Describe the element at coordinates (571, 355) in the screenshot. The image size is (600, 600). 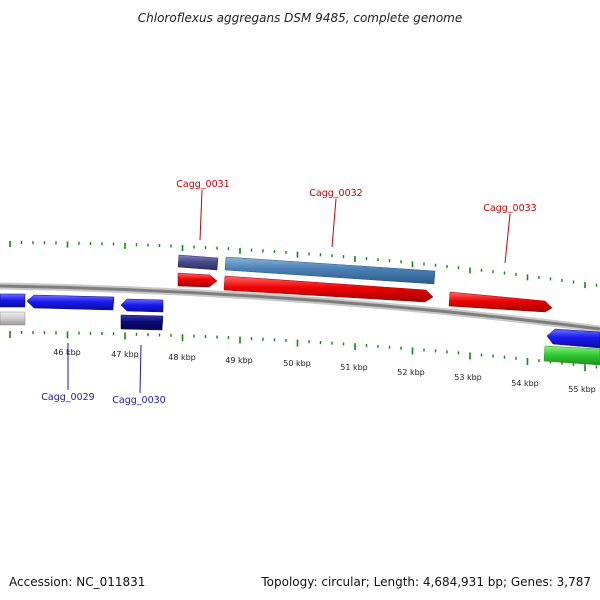
I see `gene-block-green-right` at that location.